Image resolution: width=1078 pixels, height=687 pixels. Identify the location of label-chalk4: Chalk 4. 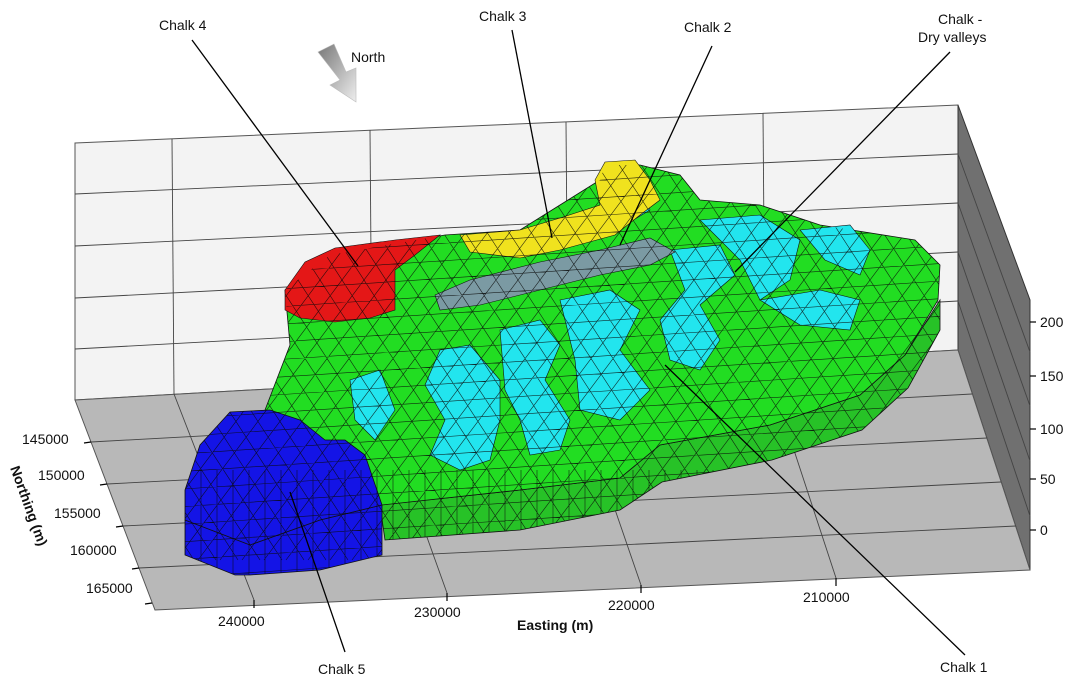
(183, 25).